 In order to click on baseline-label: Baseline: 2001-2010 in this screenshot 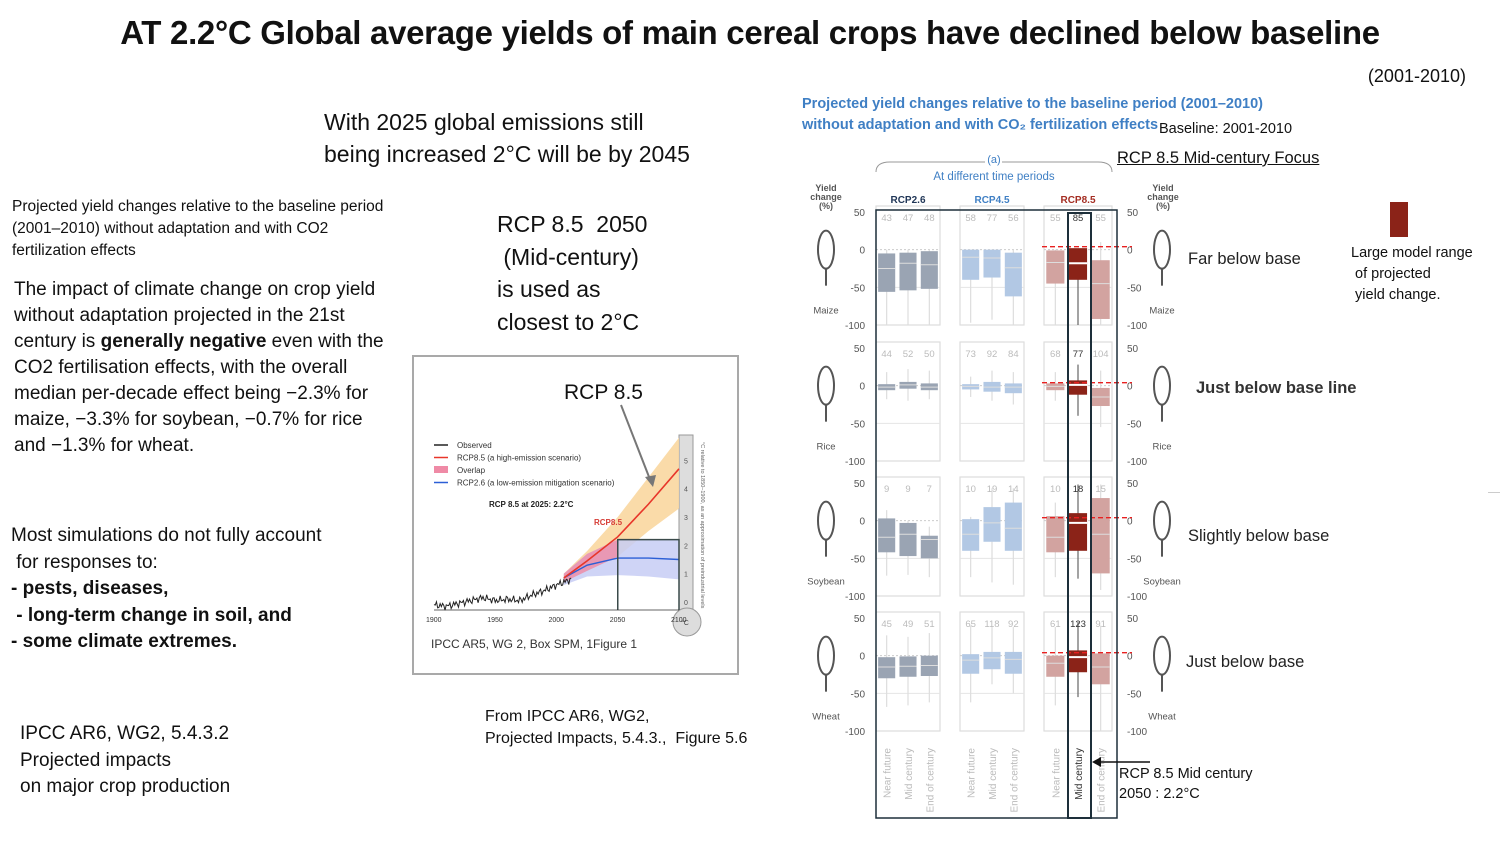, I will do `click(1226, 129)`.